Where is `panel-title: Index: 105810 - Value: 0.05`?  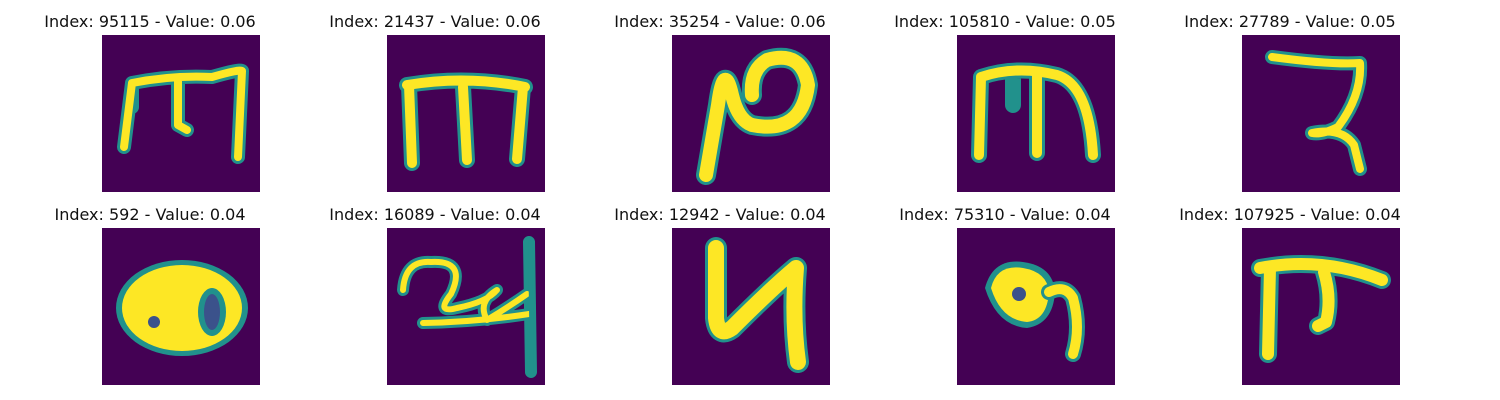
panel-title: Index: 105810 - Value: 0.05 is located at coordinates (1005, 21).